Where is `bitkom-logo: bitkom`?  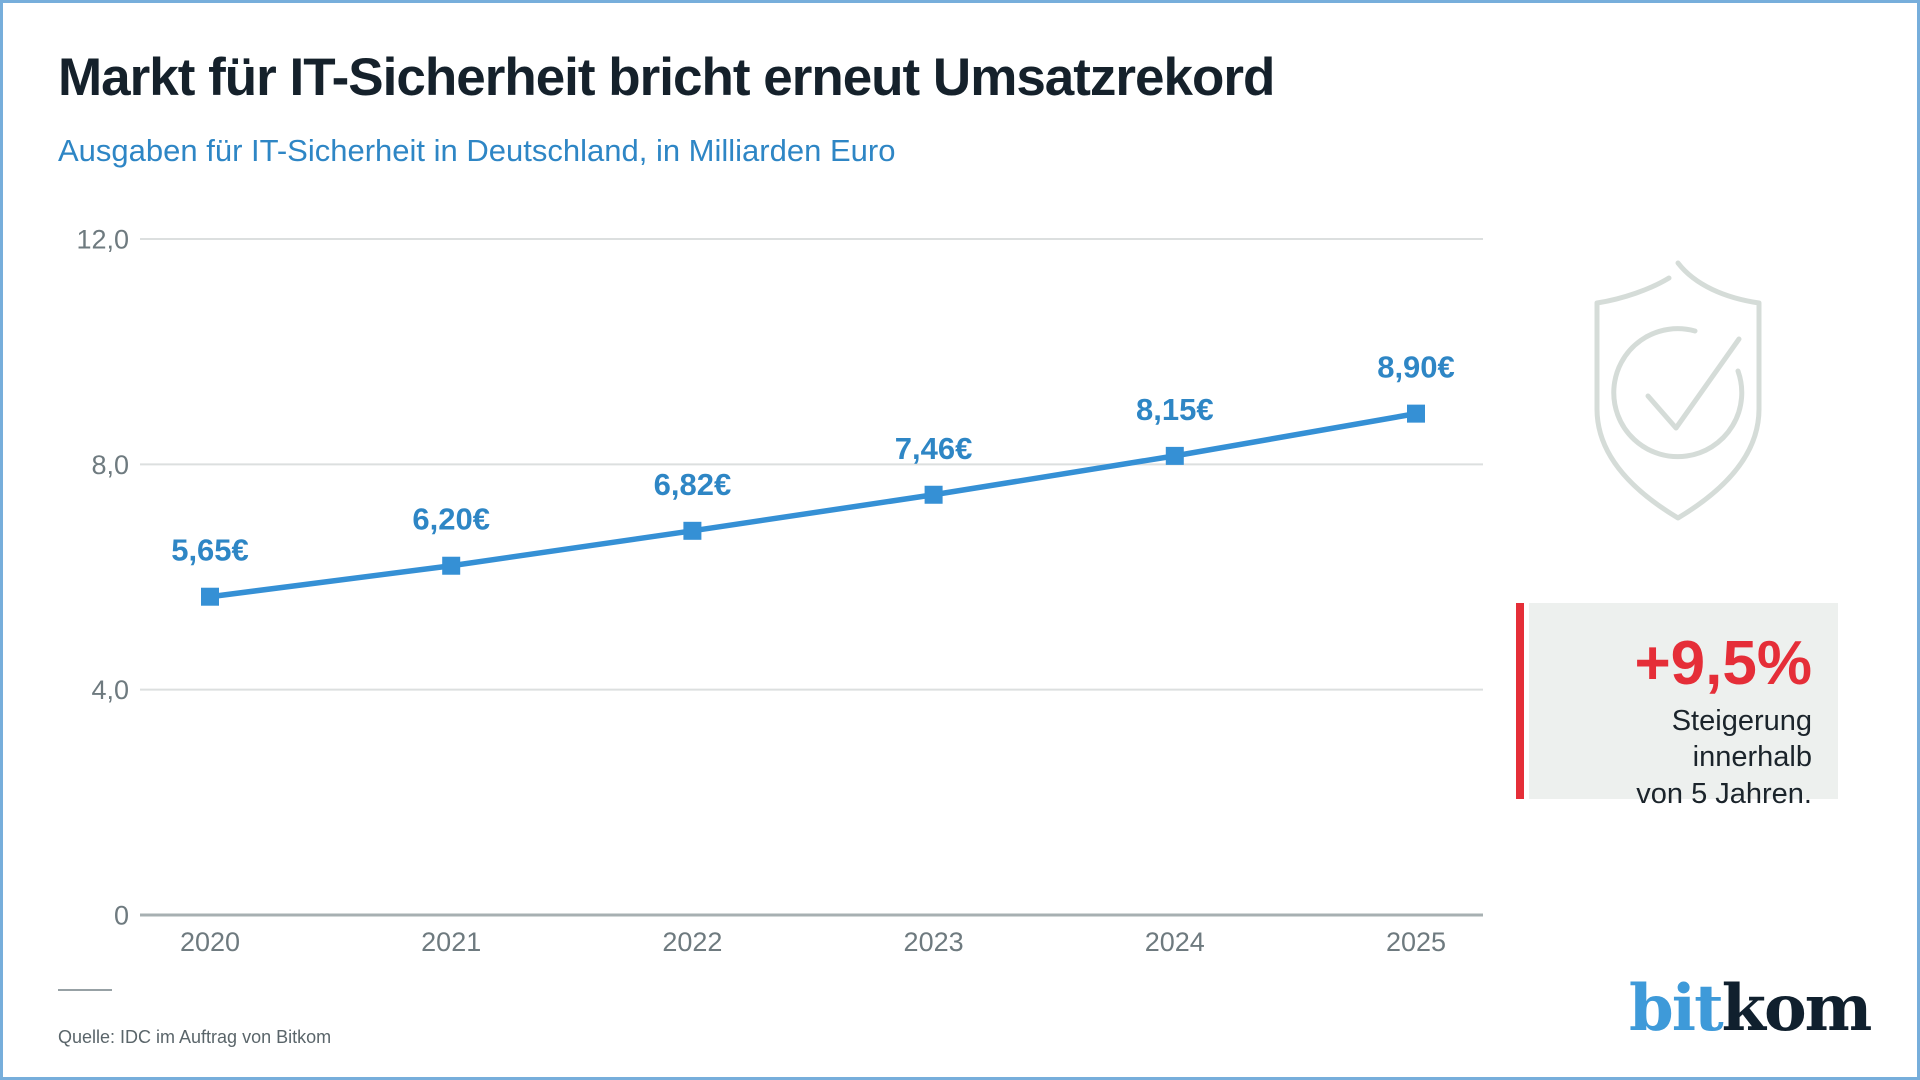
bitkom-logo: bitkom is located at coordinates (1751, 1008).